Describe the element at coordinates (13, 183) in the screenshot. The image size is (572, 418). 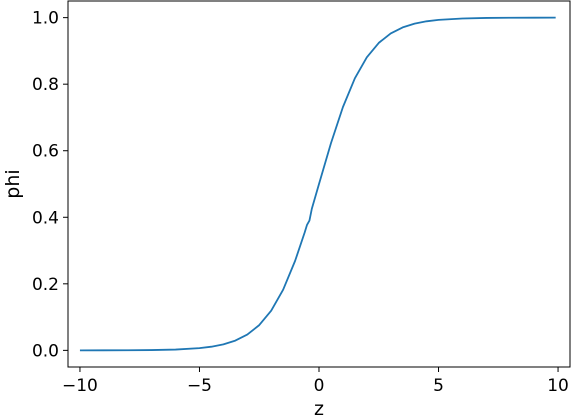
I see `y-axis-label: phi` at that location.